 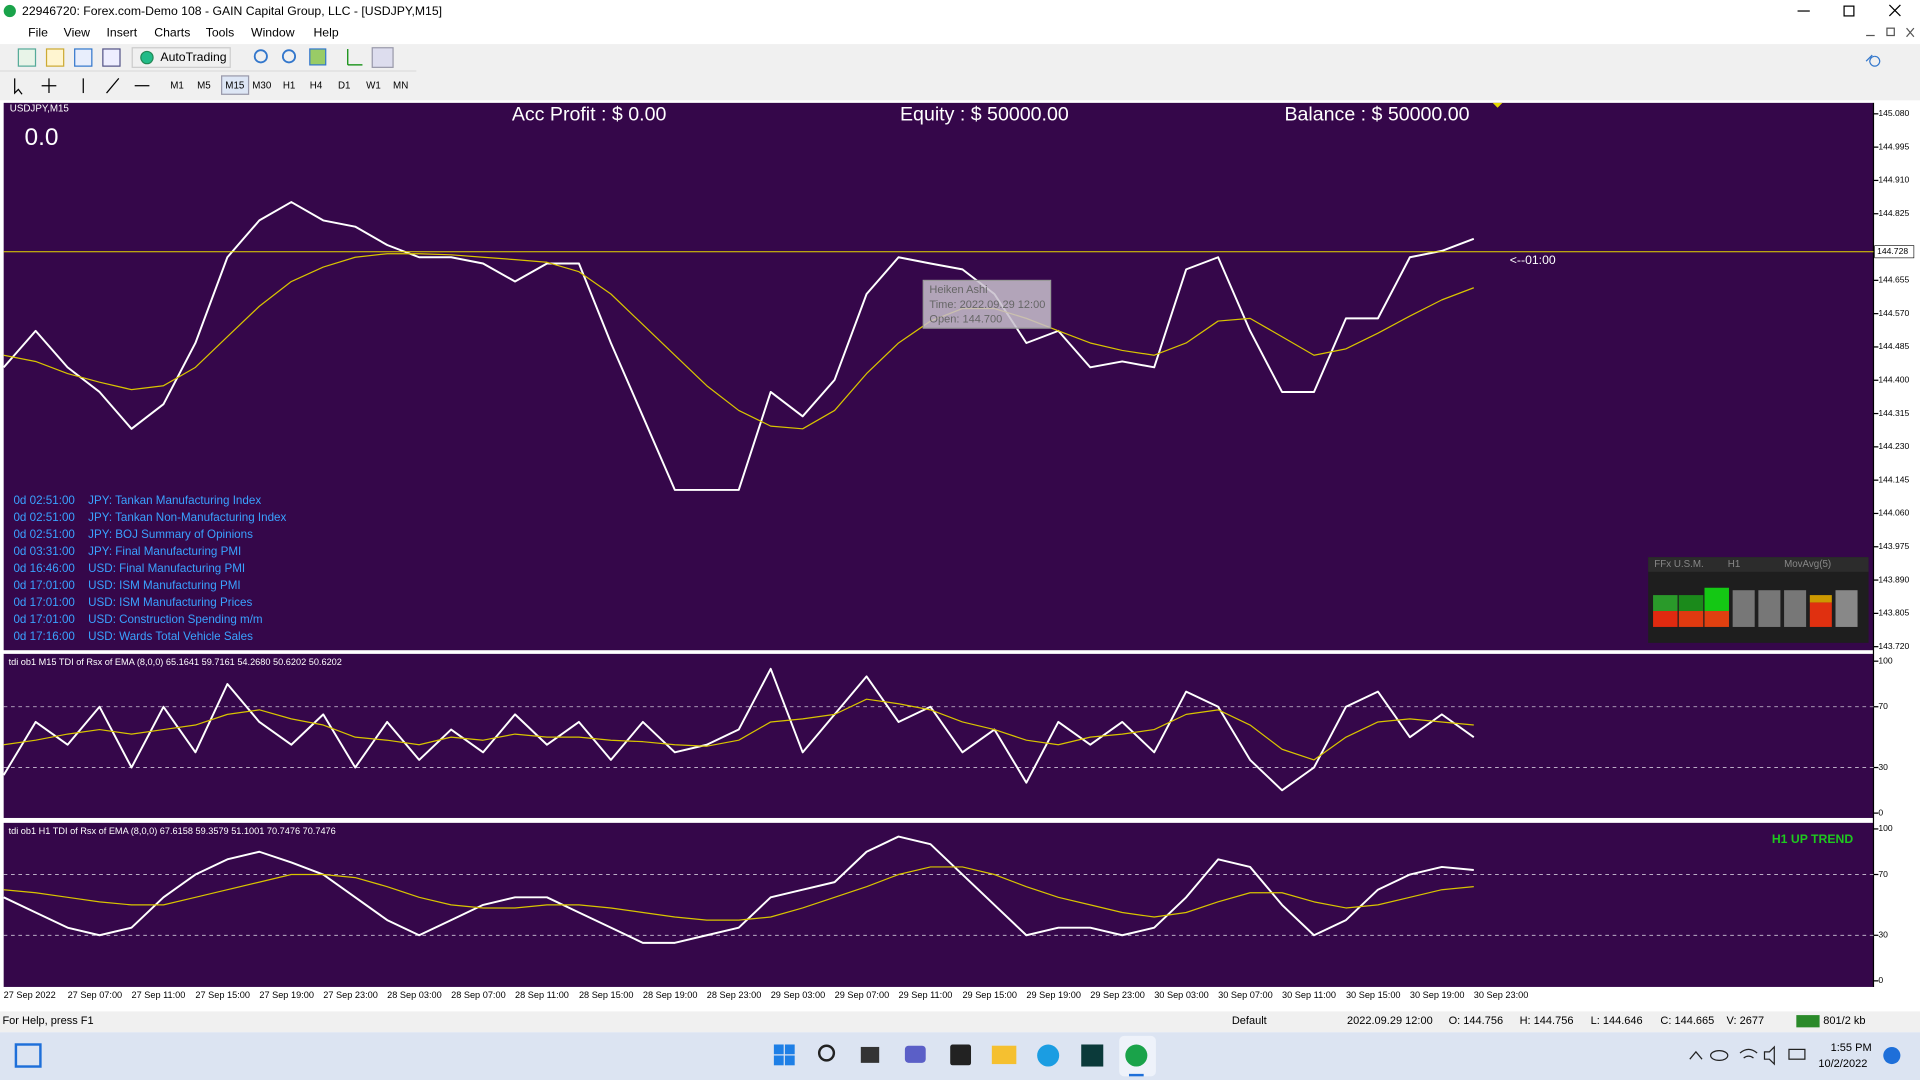 I want to click on x-tick-label: 28 Sep 07:00, so click(x=478, y=995).